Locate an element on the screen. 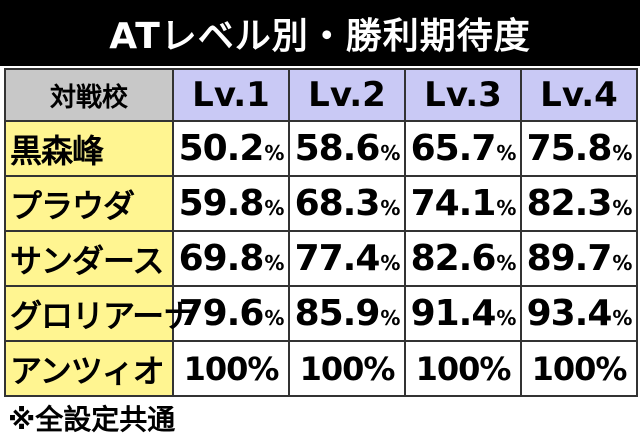 This screenshot has width=640, height=441. value-cell: 82.3% is located at coordinates (579, 203).